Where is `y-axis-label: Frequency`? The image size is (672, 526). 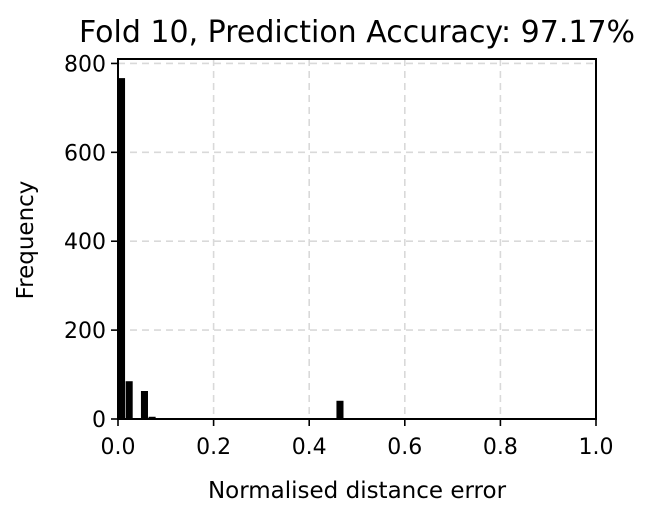 y-axis-label: Frequency is located at coordinates (26, 240).